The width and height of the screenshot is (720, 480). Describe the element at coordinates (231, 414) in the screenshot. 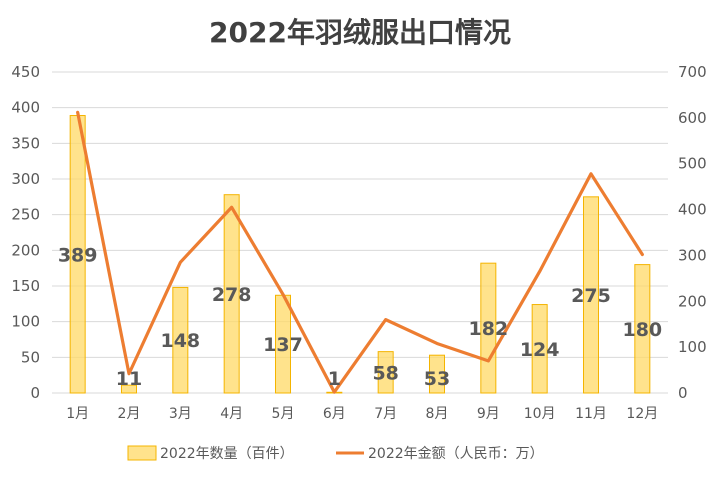

I see `x-tick-label: 4月` at that location.